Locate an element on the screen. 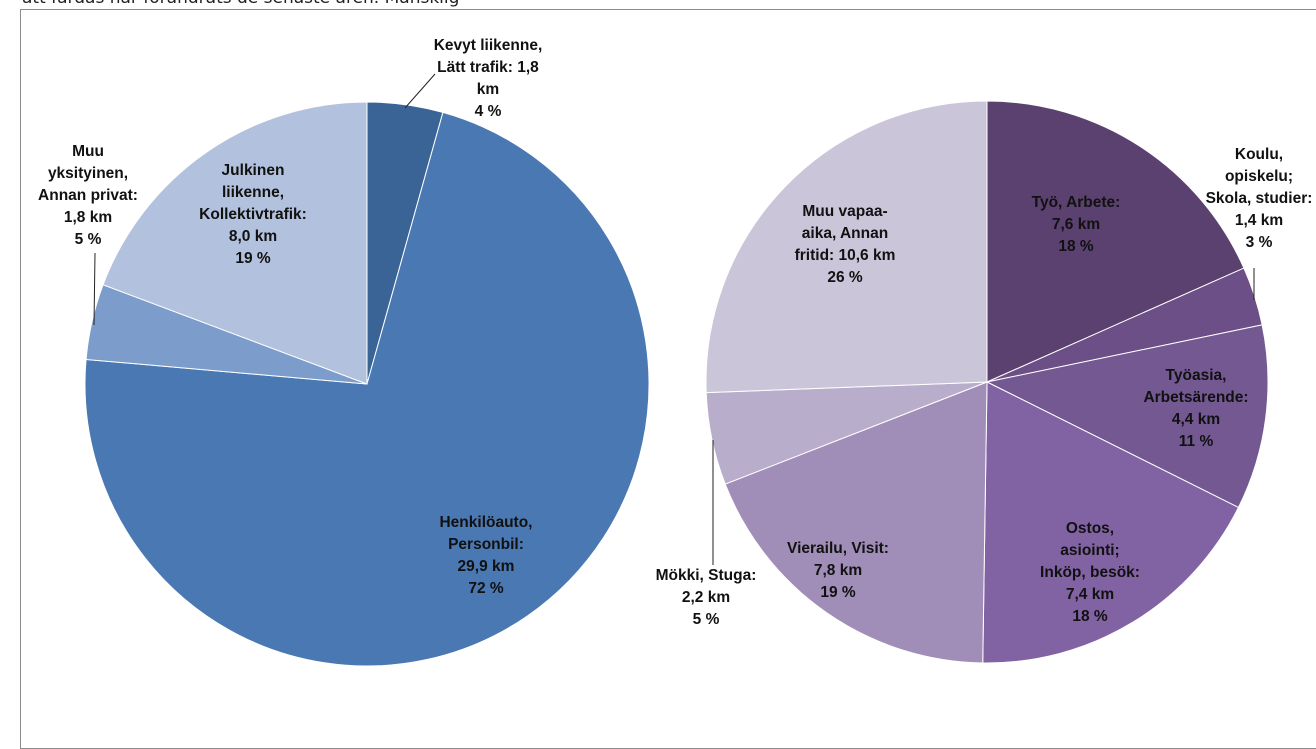  pie-1-label-6: Muu vapaa-aika, Annan fritid: 10,6 km 26 % is located at coordinates (845, 244).